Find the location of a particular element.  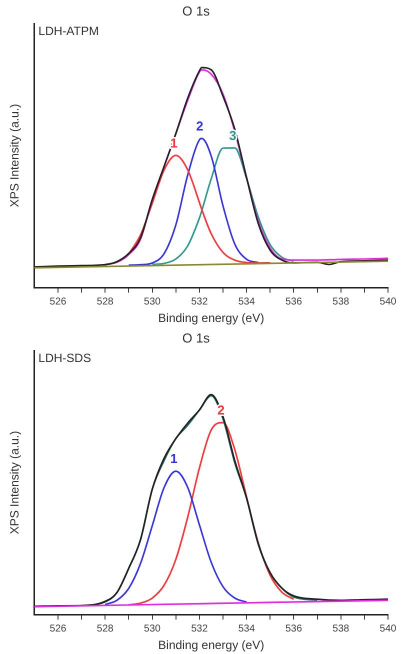

series-label: 1 is located at coordinates (174, 458).